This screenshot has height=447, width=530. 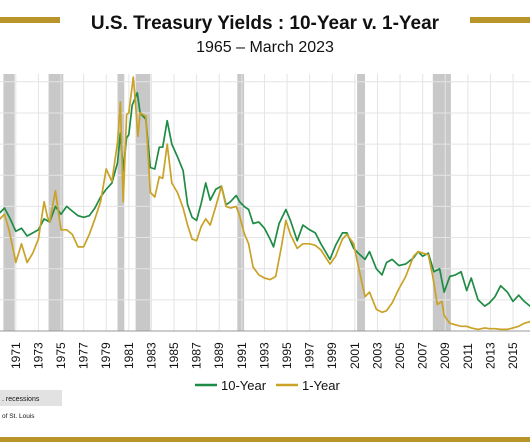 I want to click on x-tick-label: 2011, so click(x=468, y=356).